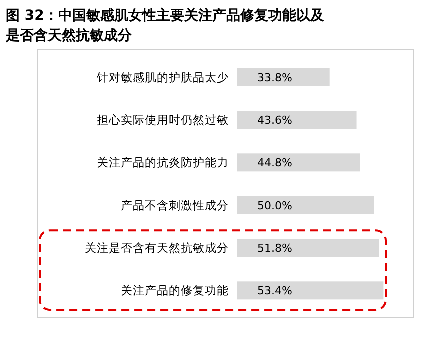 This screenshot has width=428, height=347. What do you see at coordinates (157, 248) in the screenshot?
I see `y-tick-label: 关注是否含有天然抗敏成分` at bounding box center [157, 248].